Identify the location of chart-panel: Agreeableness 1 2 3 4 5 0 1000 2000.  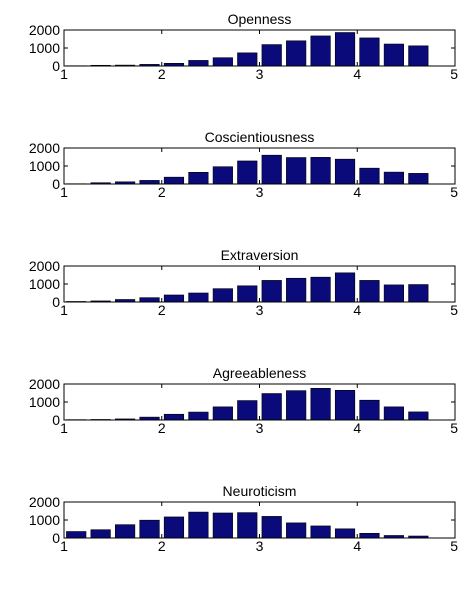
(243, 400).